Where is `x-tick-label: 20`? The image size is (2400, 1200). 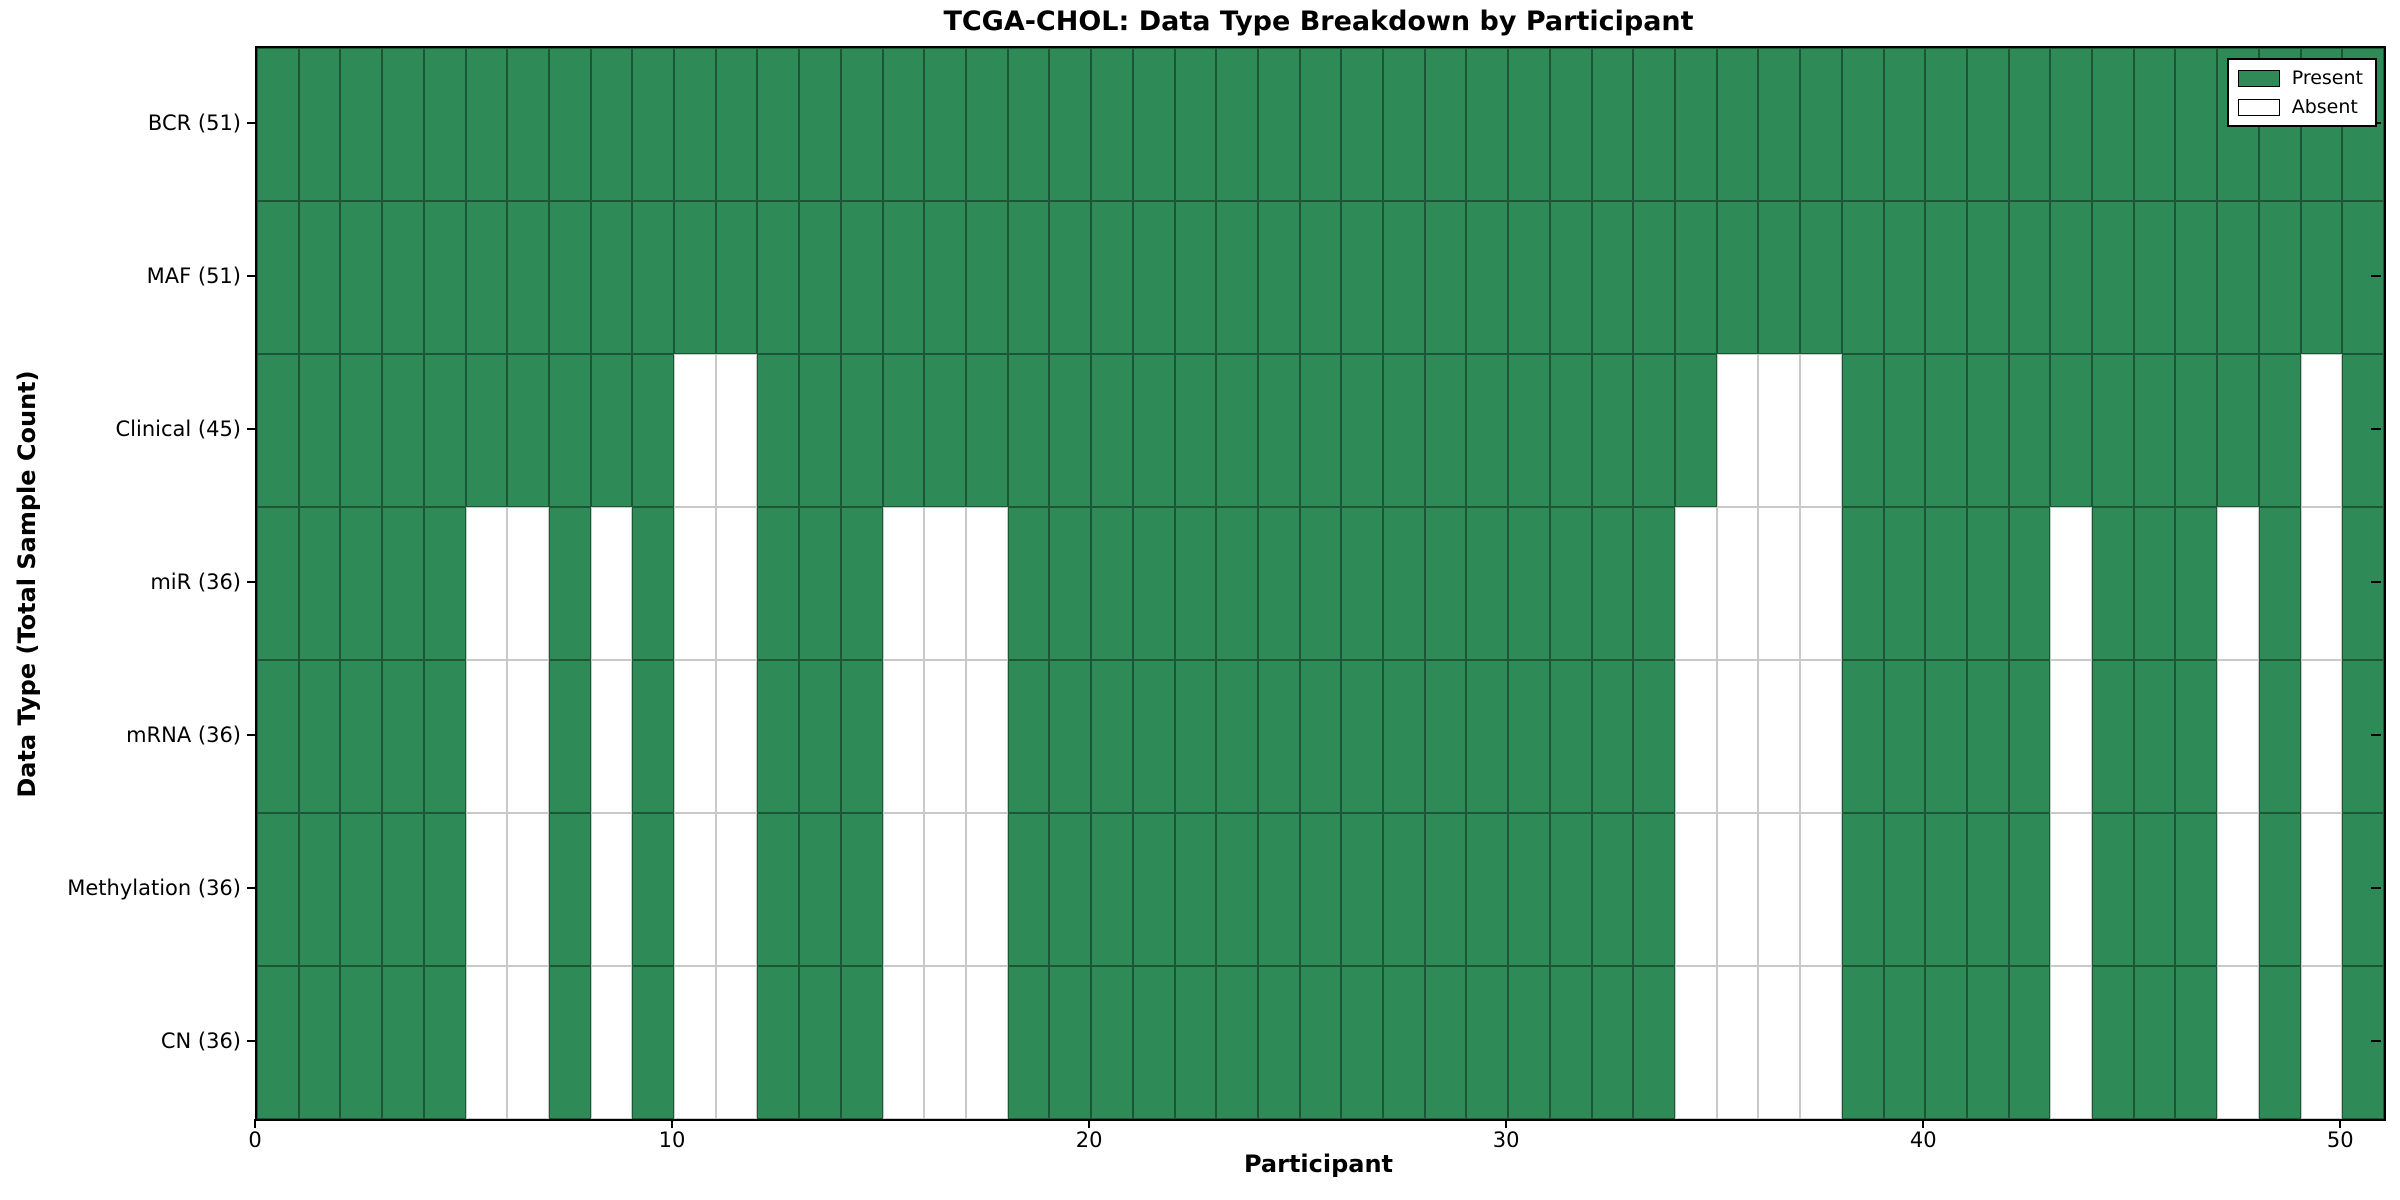
x-tick-label: 20 is located at coordinates (1089, 1140).